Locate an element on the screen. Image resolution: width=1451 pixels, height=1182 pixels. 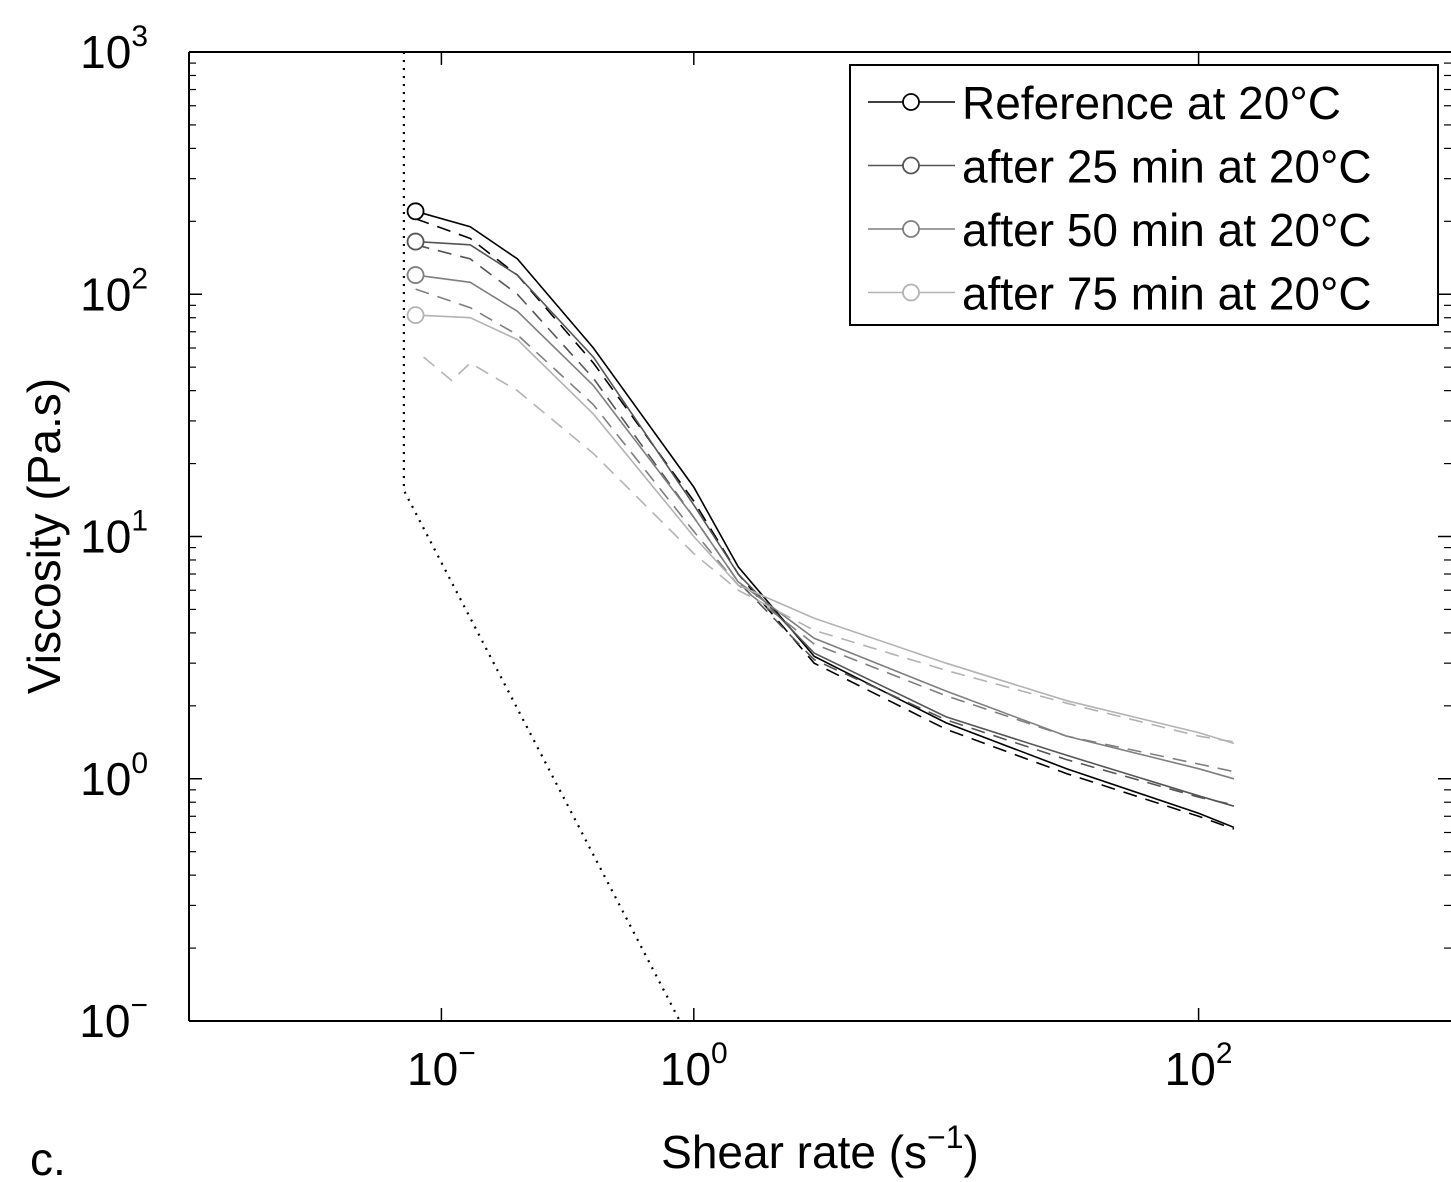
x-axis-label: Shear rate (s−1) is located at coordinates (820, 1148).